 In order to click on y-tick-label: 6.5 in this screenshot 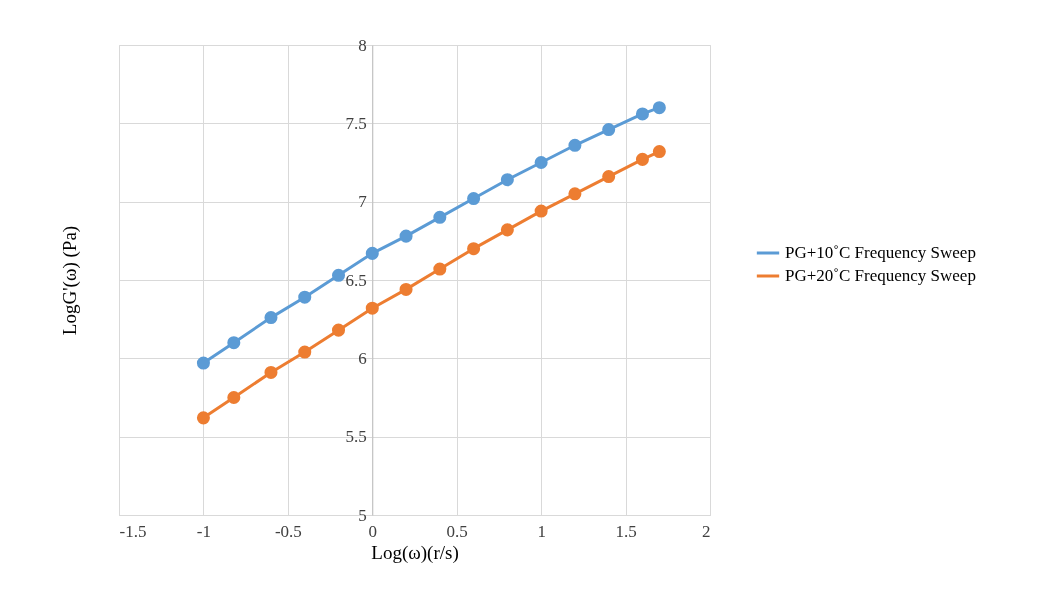, I will do `click(356, 280)`.